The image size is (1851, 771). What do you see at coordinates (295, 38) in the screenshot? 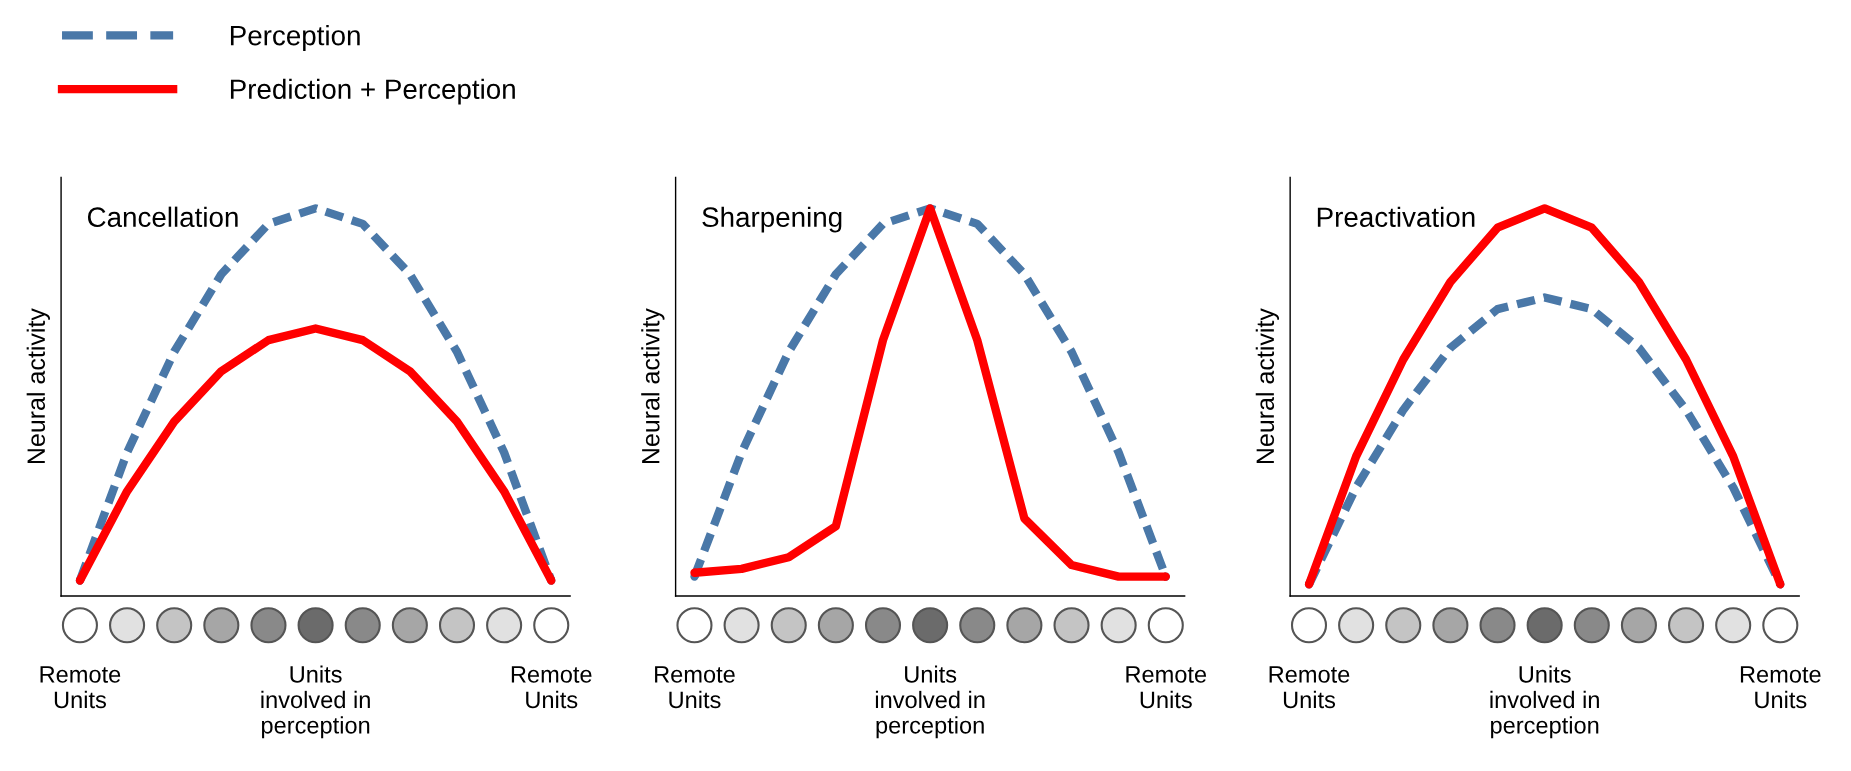
I see `legend-label: Perception` at bounding box center [295, 38].